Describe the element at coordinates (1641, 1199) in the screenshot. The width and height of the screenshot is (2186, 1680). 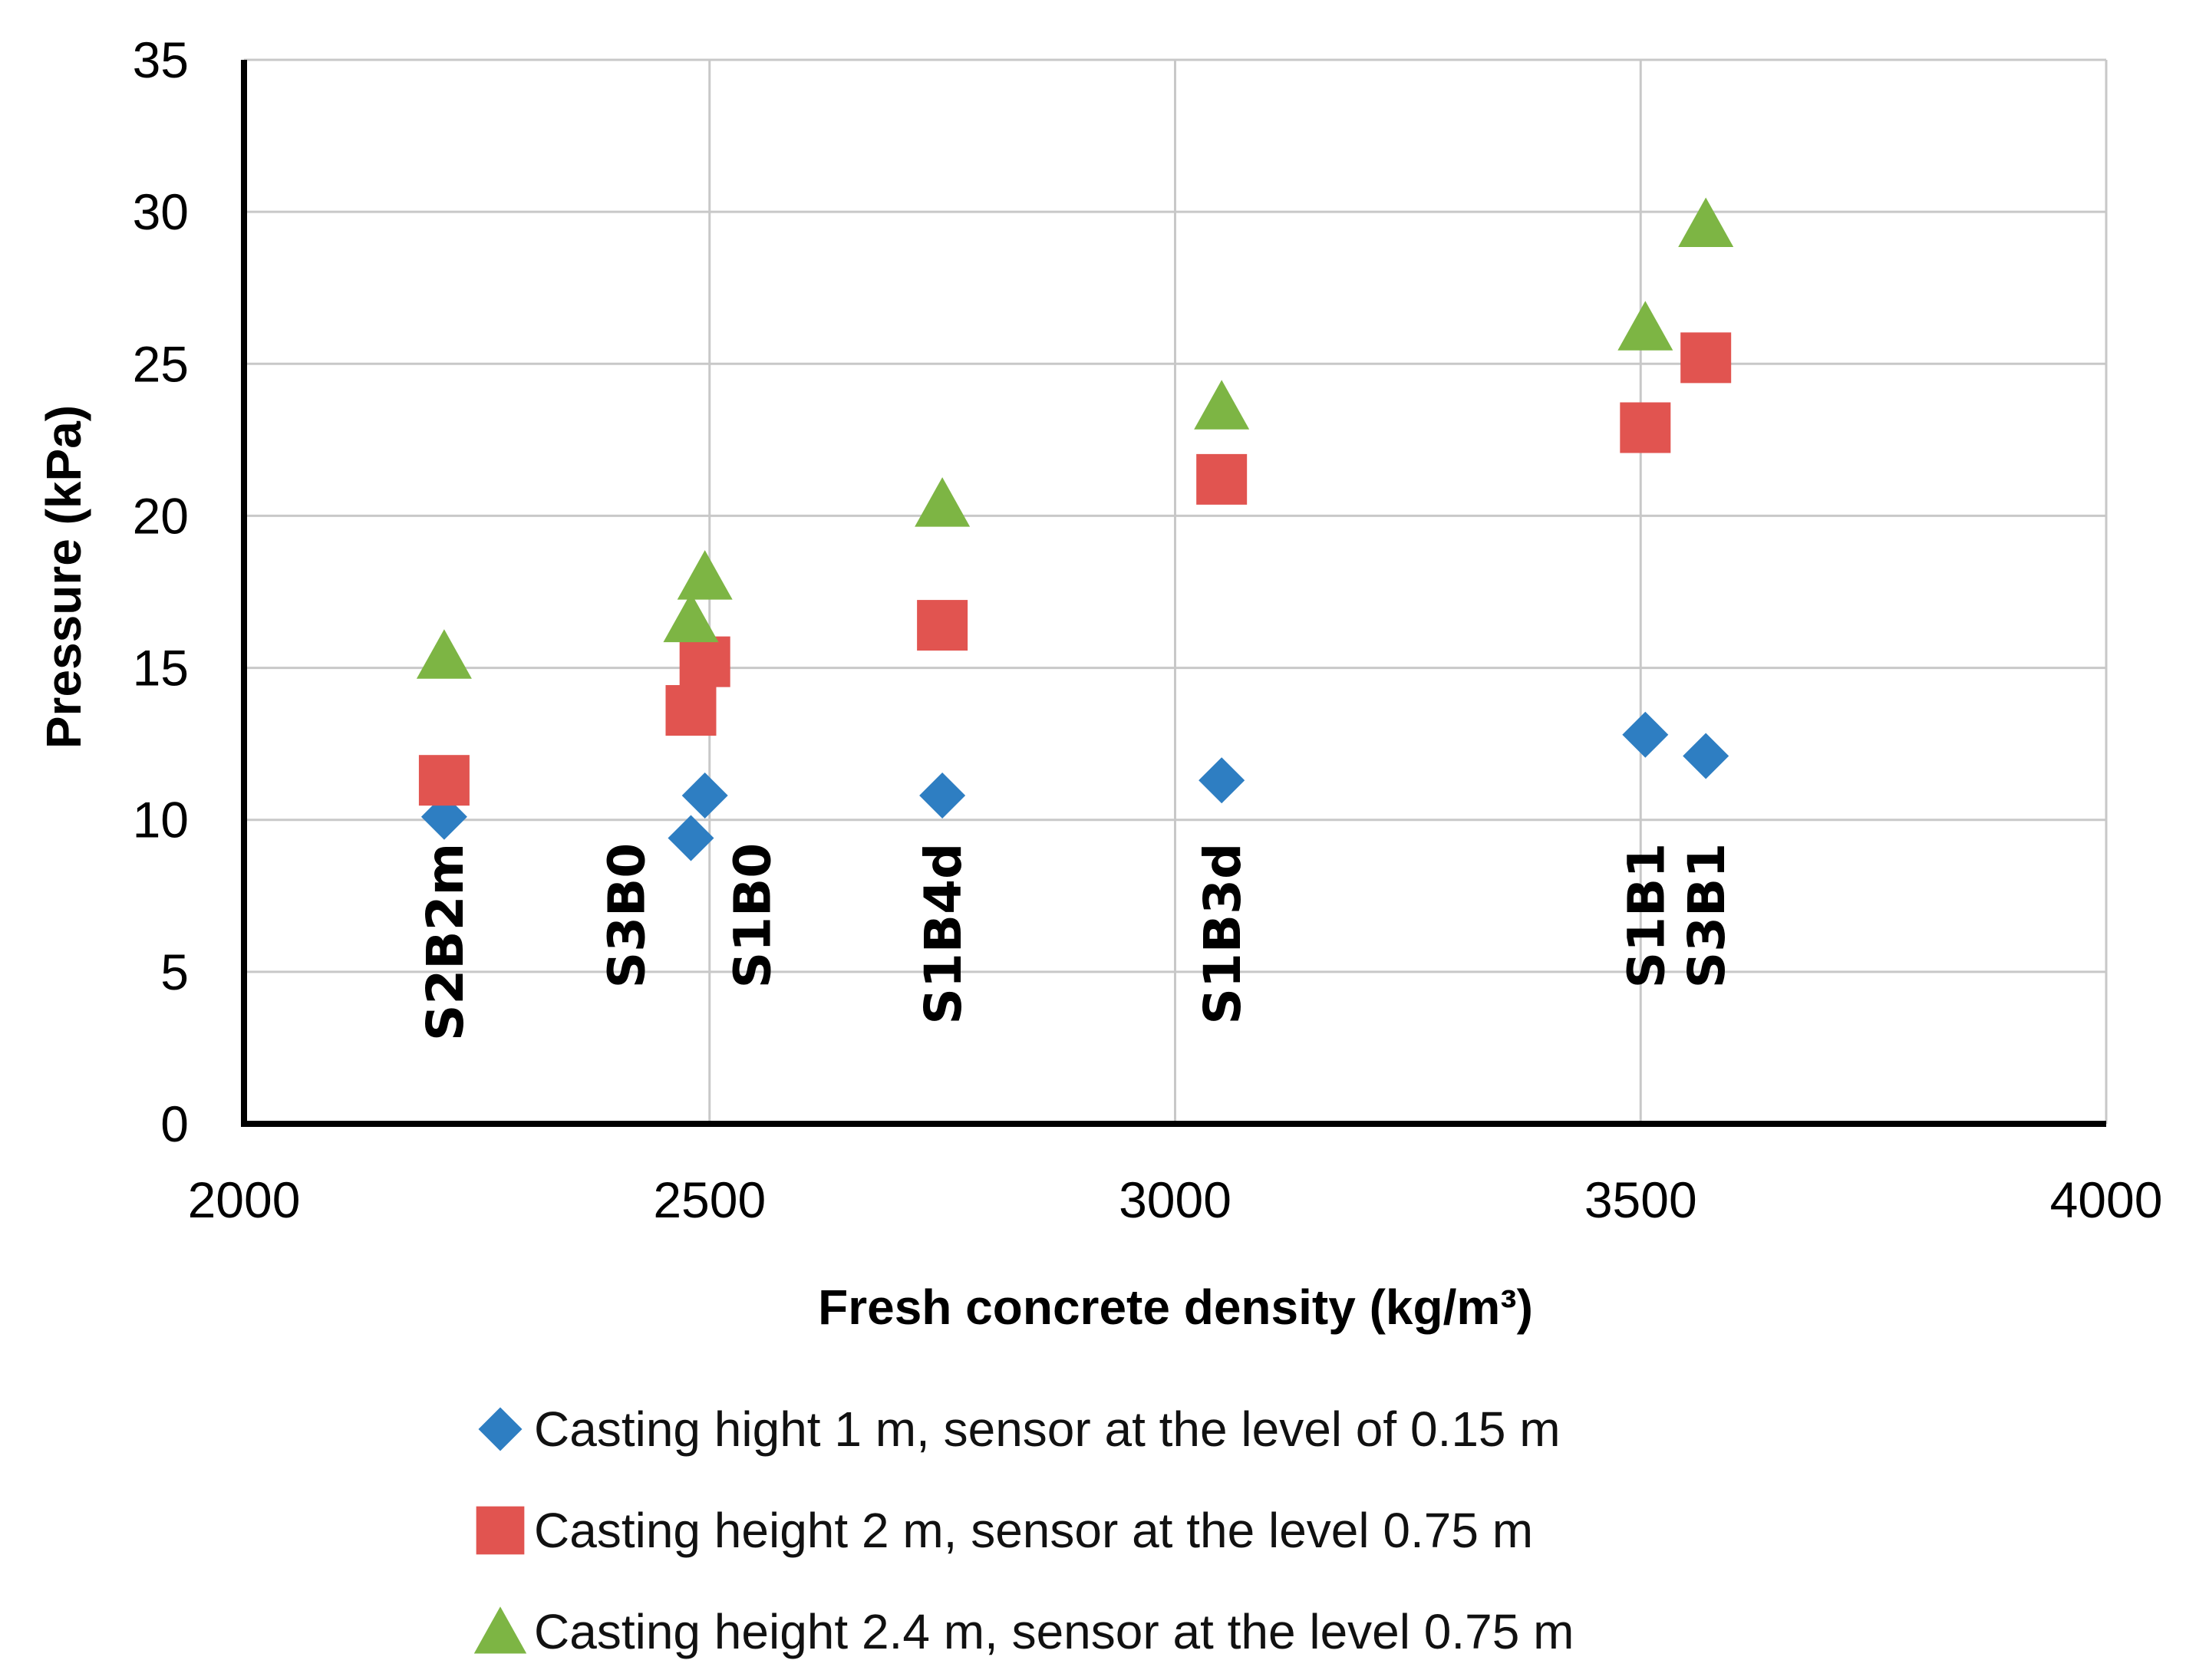
I see `x-tick-label: 3500` at that location.